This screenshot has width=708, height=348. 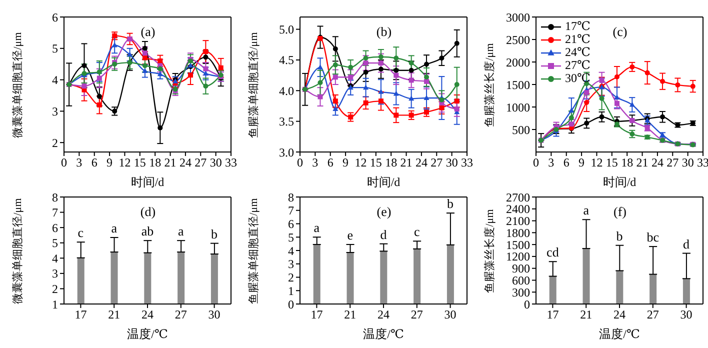 What do you see at coordinates (147, 231) in the screenshot?
I see `annotation: ab` at bounding box center [147, 231].